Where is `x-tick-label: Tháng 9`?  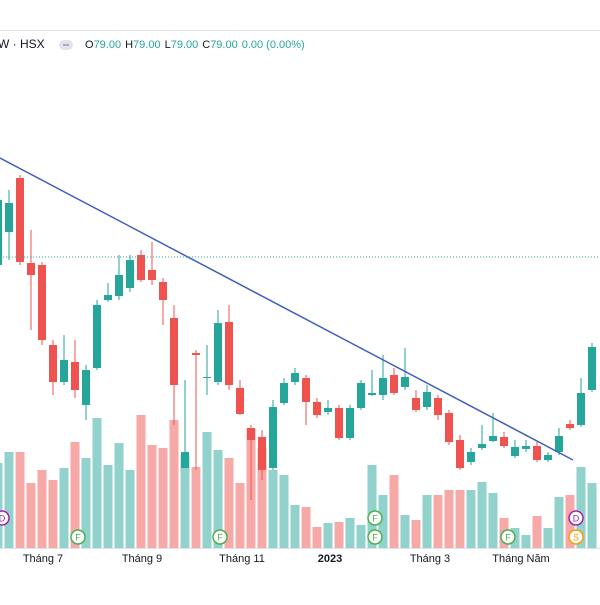
x-tick-label: Tháng 9 is located at coordinates (142, 559).